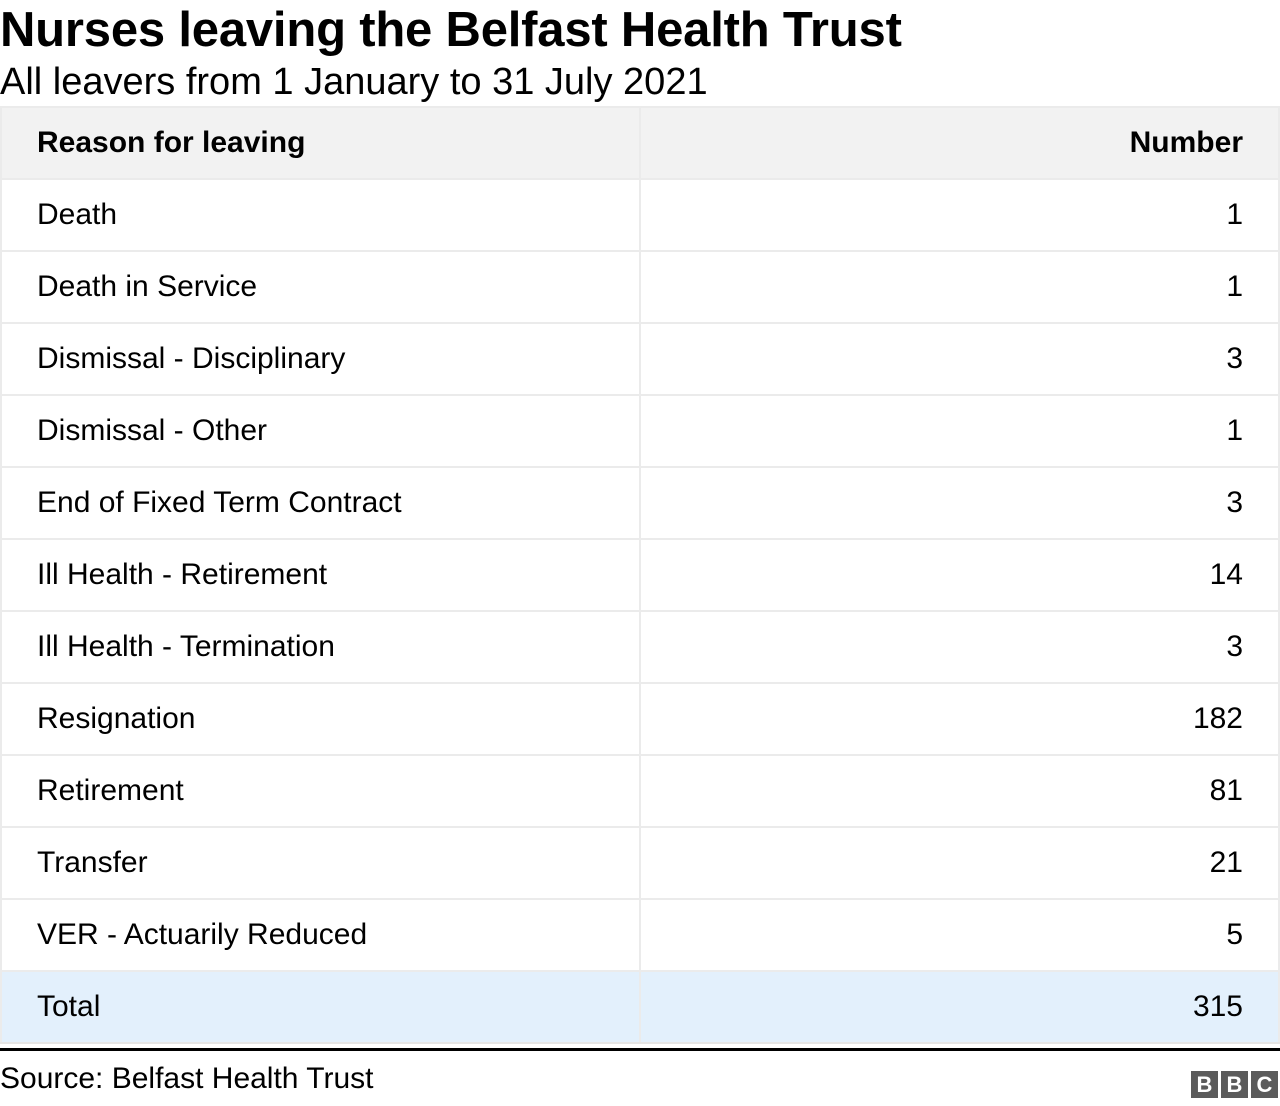 The height and width of the screenshot is (1106, 1280). What do you see at coordinates (960, 575) in the screenshot?
I see `number-cell: 14` at bounding box center [960, 575].